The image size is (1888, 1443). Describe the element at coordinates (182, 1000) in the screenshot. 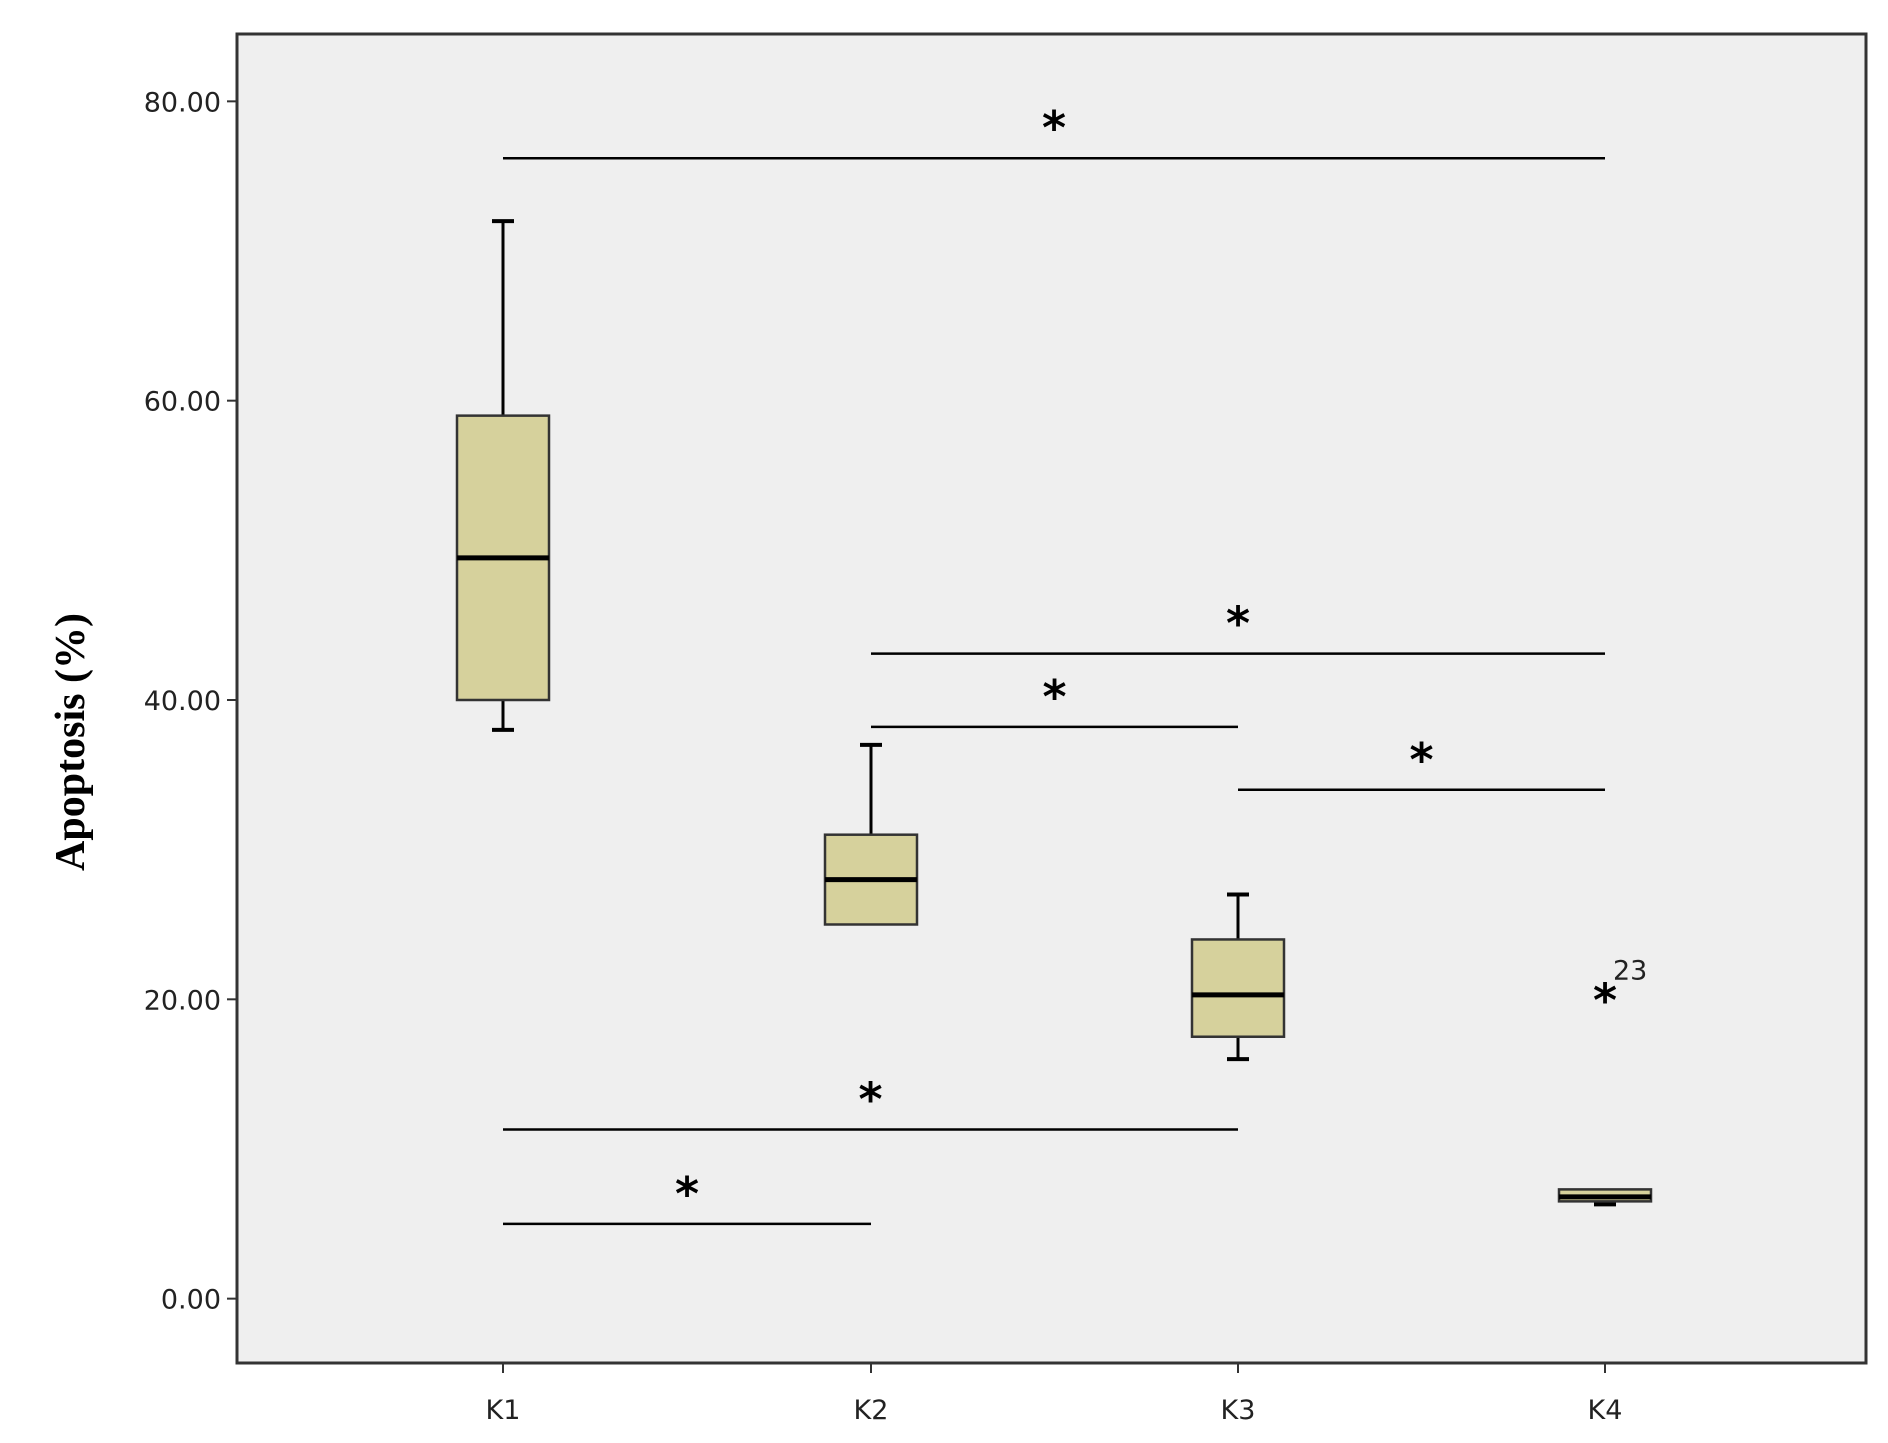

I see `y-tick-label: 20.00` at that location.